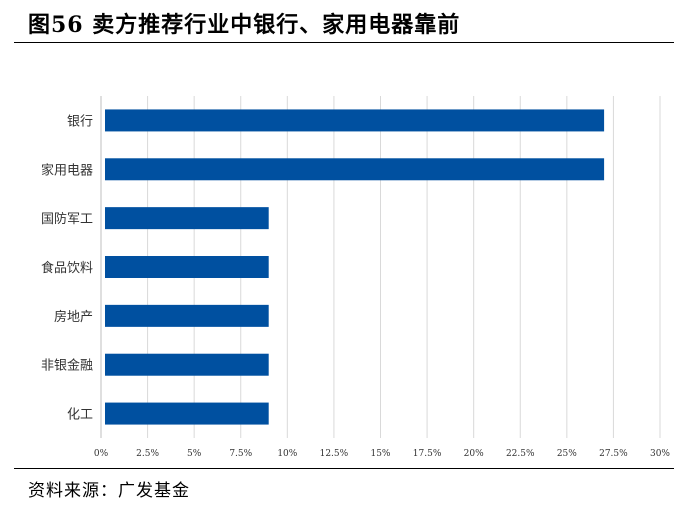 The width and height of the screenshot is (688, 510). I want to click on category-label: 房地产, so click(73, 317).